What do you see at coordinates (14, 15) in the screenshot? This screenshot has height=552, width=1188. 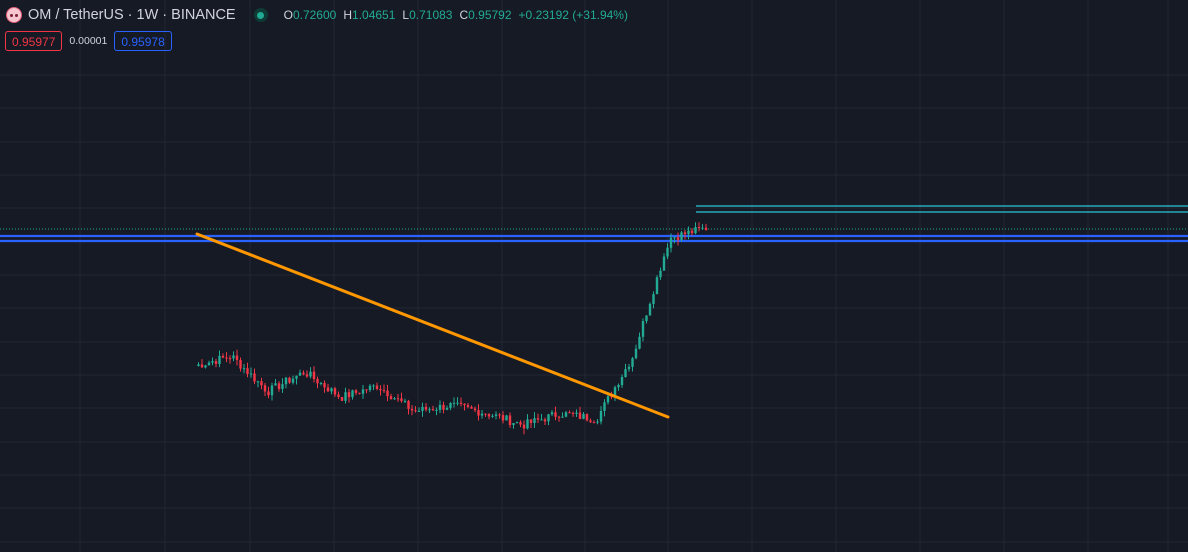 I see `om-token-logo-icon` at bounding box center [14, 15].